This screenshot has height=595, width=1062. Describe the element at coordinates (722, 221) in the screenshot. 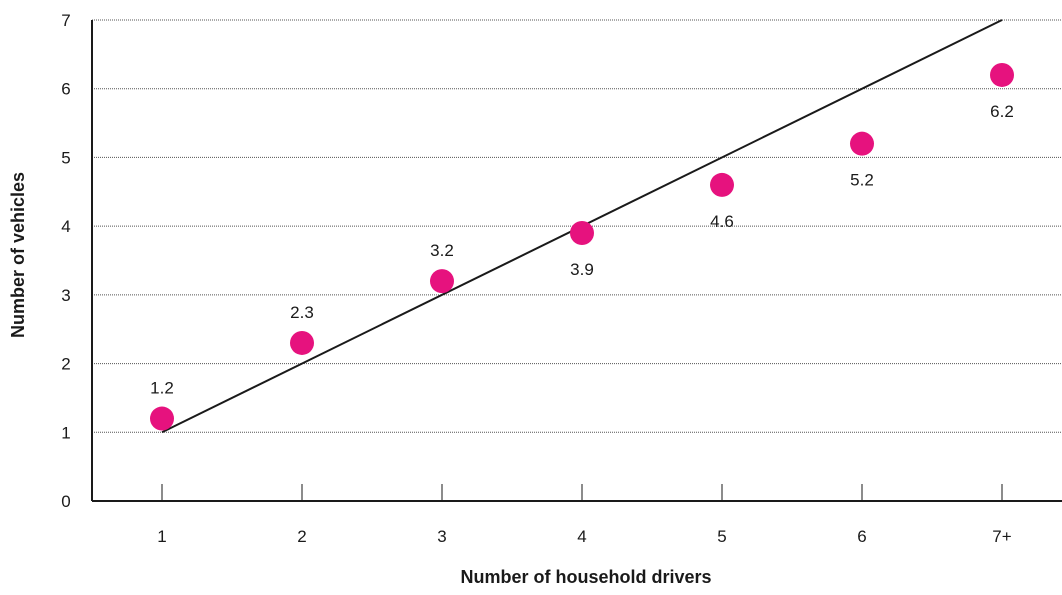

I see `data-label: 4.6` at that location.